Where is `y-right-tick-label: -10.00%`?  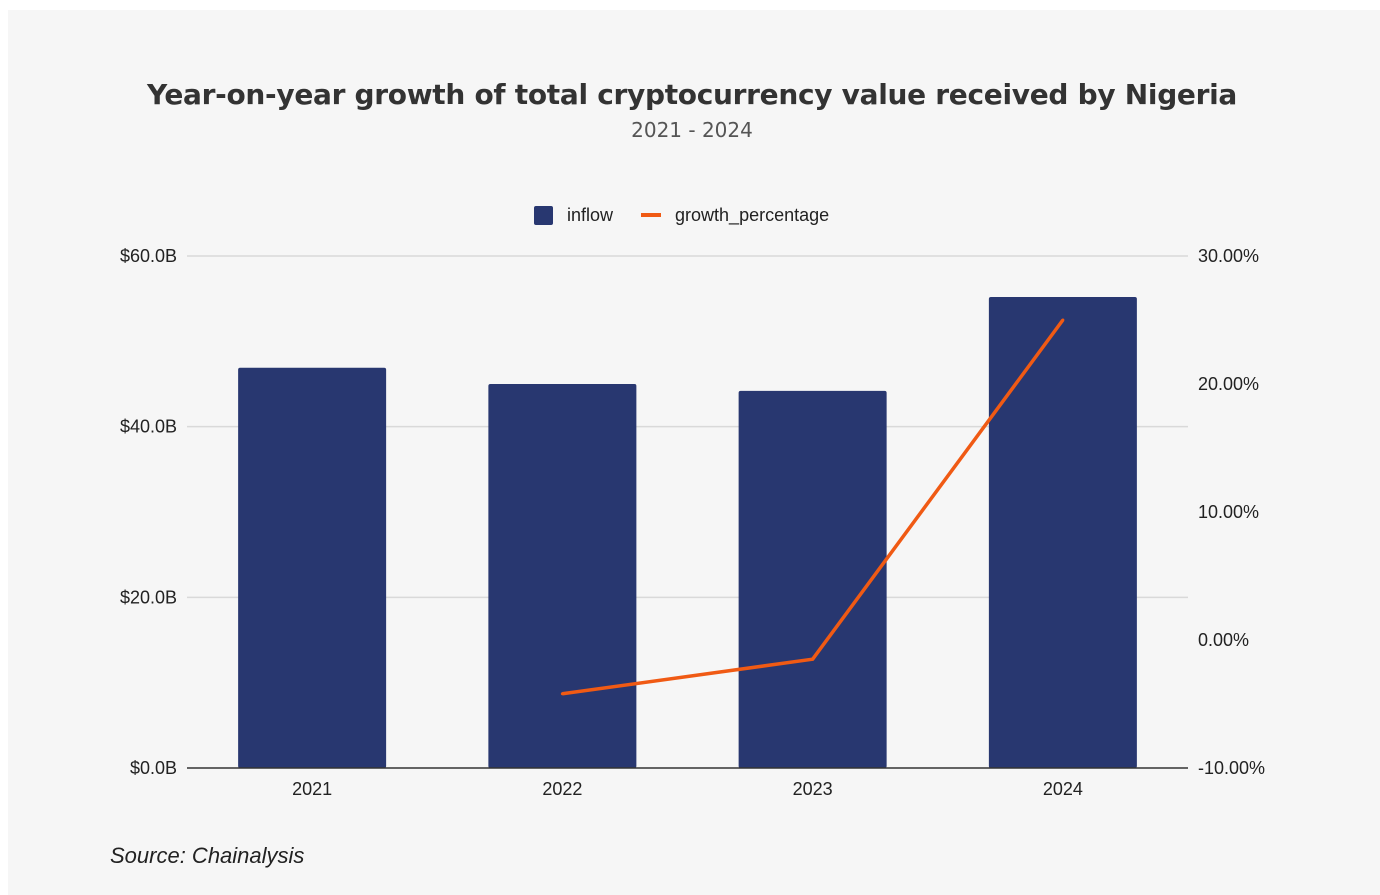 y-right-tick-label: -10.00% is located at coordinates (1231, 768).